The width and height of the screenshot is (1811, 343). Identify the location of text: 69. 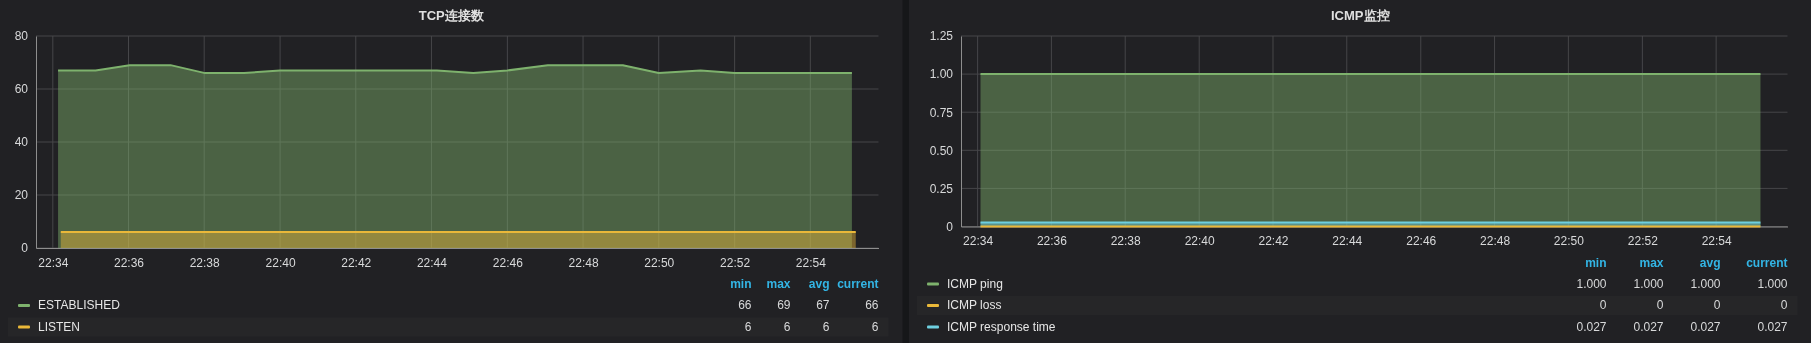
(784, 305).